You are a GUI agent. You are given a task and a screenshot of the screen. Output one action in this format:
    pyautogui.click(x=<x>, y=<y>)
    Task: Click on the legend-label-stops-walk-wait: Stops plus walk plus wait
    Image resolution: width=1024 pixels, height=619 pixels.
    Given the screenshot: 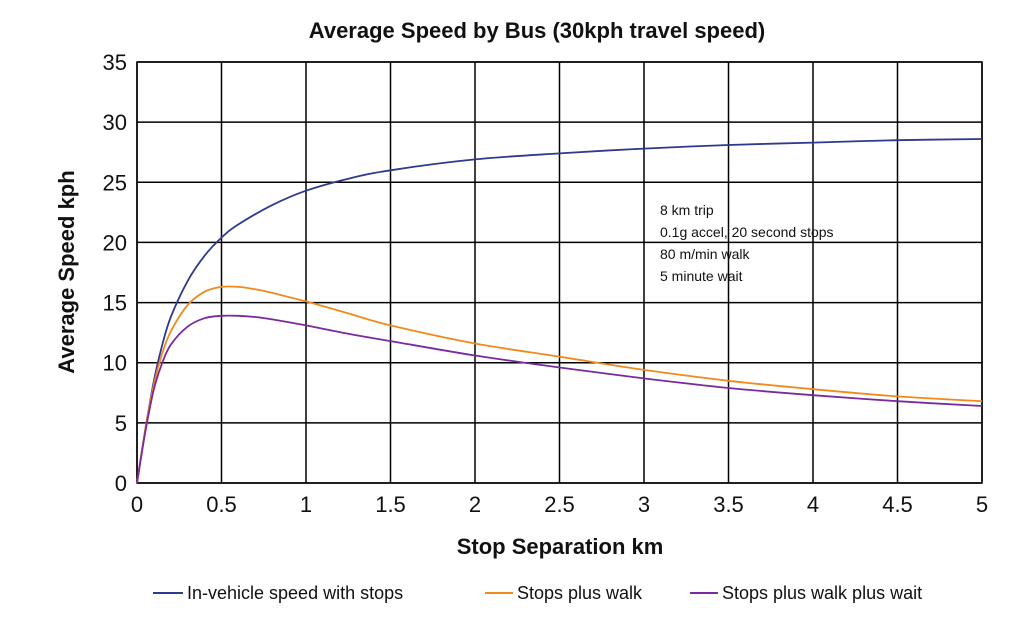 What is the action you would take?
    pyautogui.click(x=822, y=593)
    